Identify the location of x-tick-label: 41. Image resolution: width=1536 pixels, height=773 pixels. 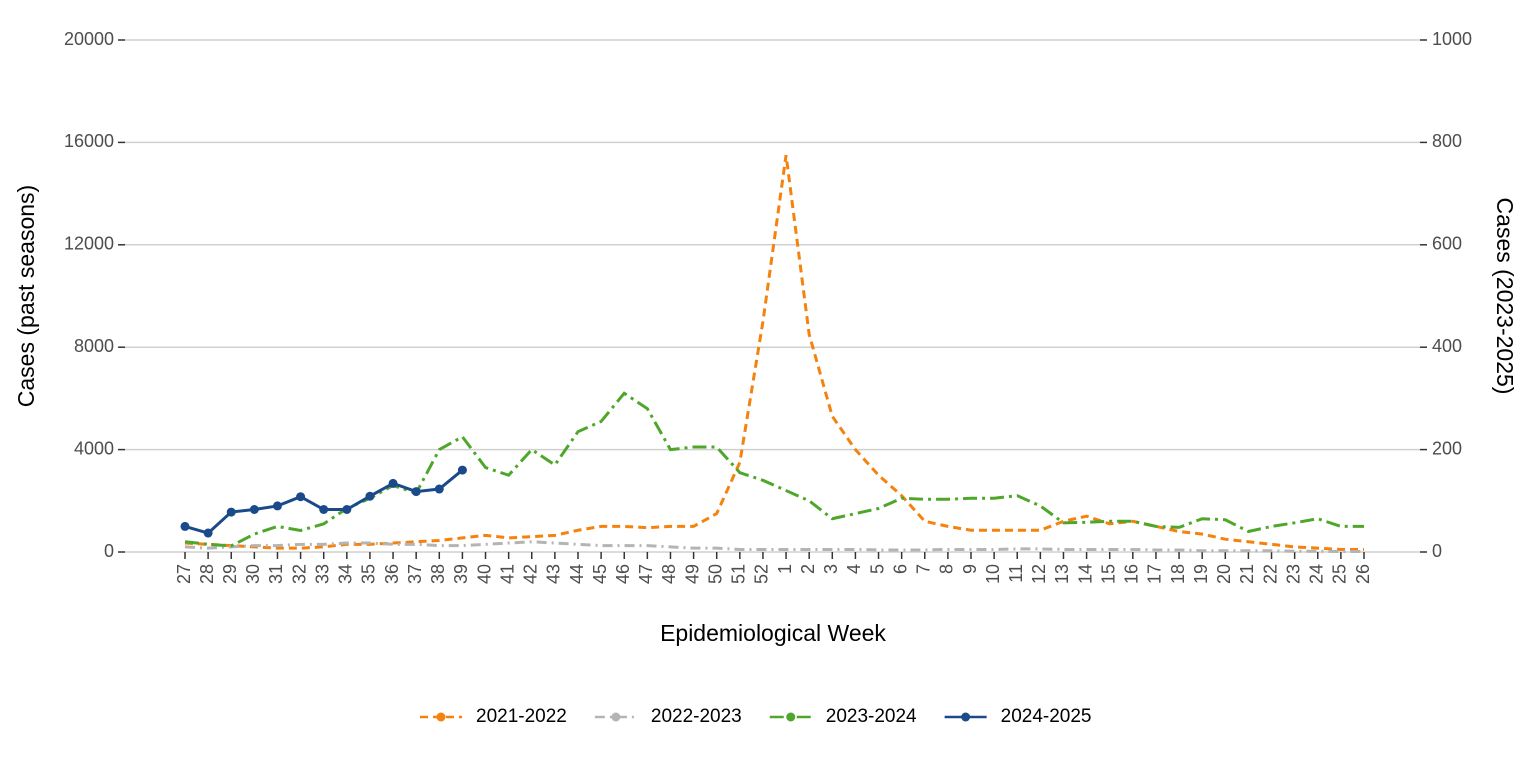
(507, 574).